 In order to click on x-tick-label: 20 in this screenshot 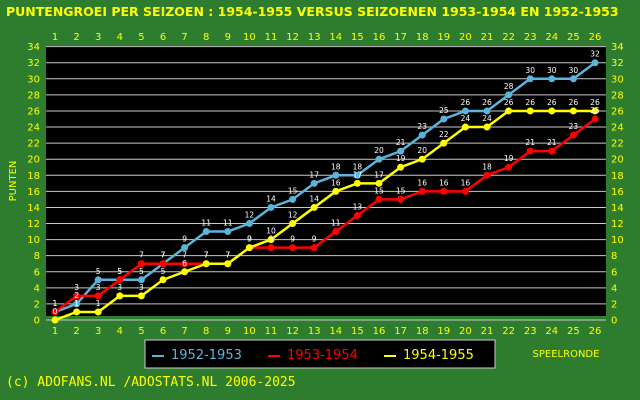, I will do `click(465, 331)`.